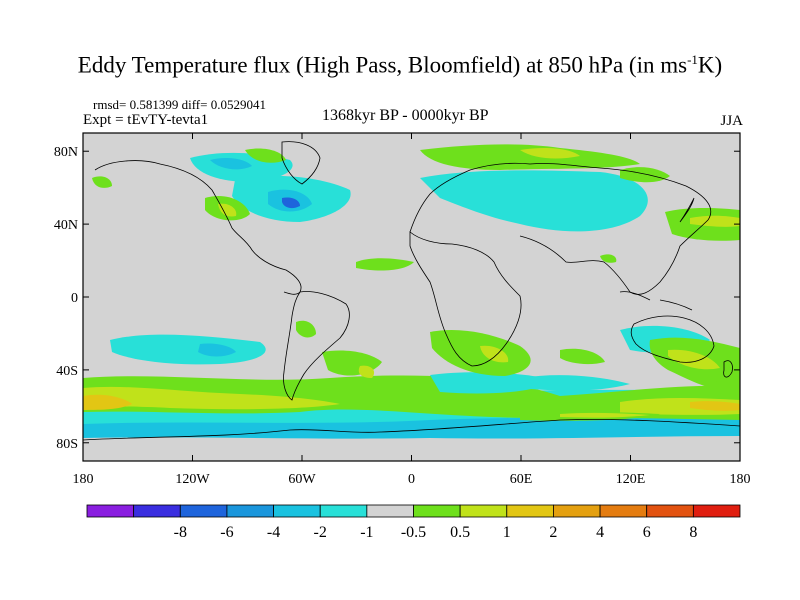 Image resolution: width=800 pixels, height=600 pixels. Describe the element at coordinates (553, 532) in the screenshot. I see `colorbar-label: 2` at that location.